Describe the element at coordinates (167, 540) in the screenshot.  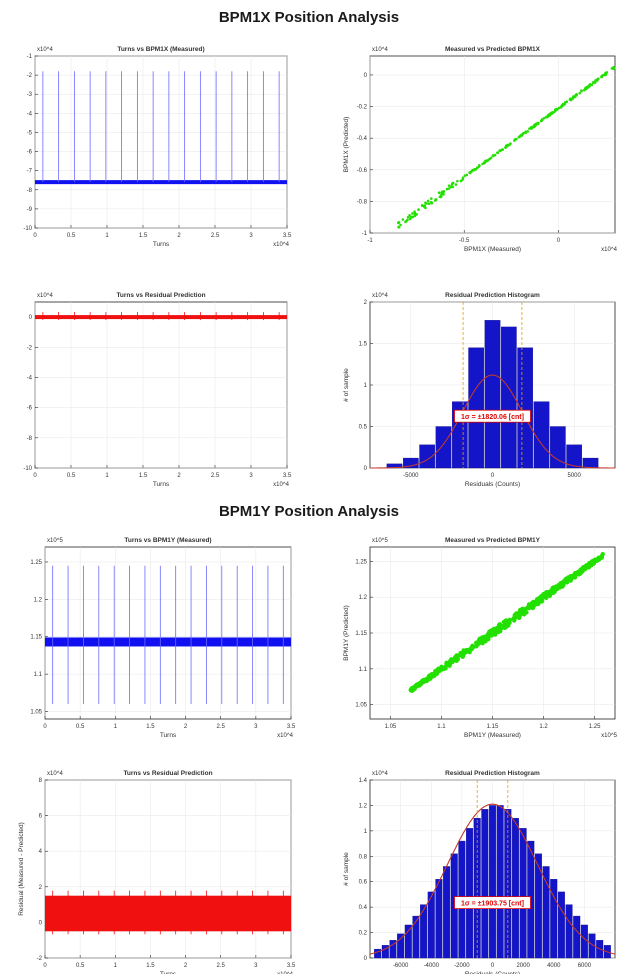
I see `plot-title: Turns vs BPM1Y (Measured)` at that location.